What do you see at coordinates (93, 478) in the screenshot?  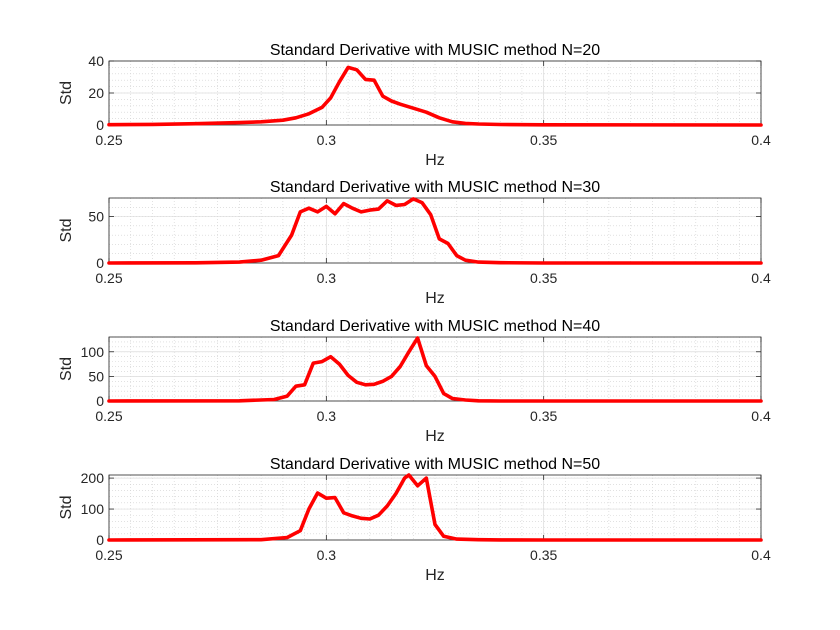 I see `y-tick-label: 200` at bounding box center [93, 478].